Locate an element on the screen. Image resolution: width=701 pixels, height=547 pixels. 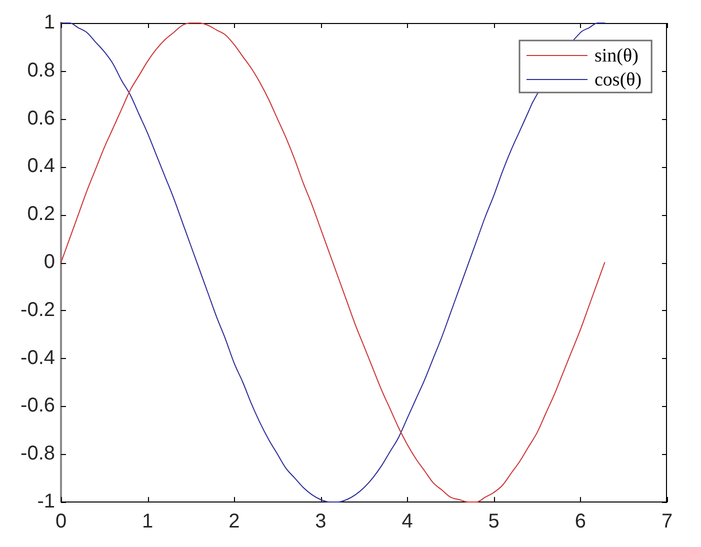
x-tick-label: 2 is located at coordinates (234, 521).